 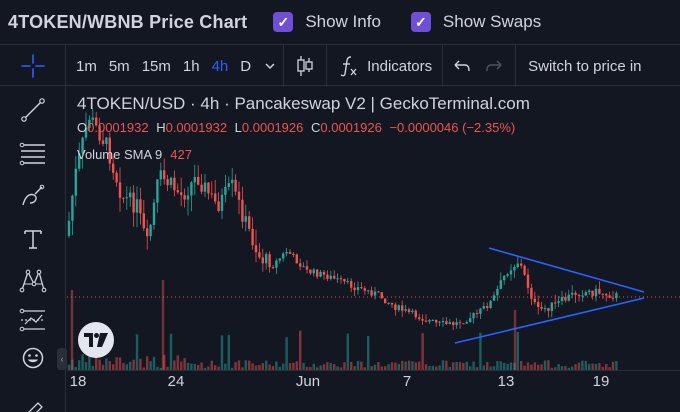 What do you see at coordinates (443, 66) in the screenshot?
I see `toolbar-divider` at bounding box center [443, 66].